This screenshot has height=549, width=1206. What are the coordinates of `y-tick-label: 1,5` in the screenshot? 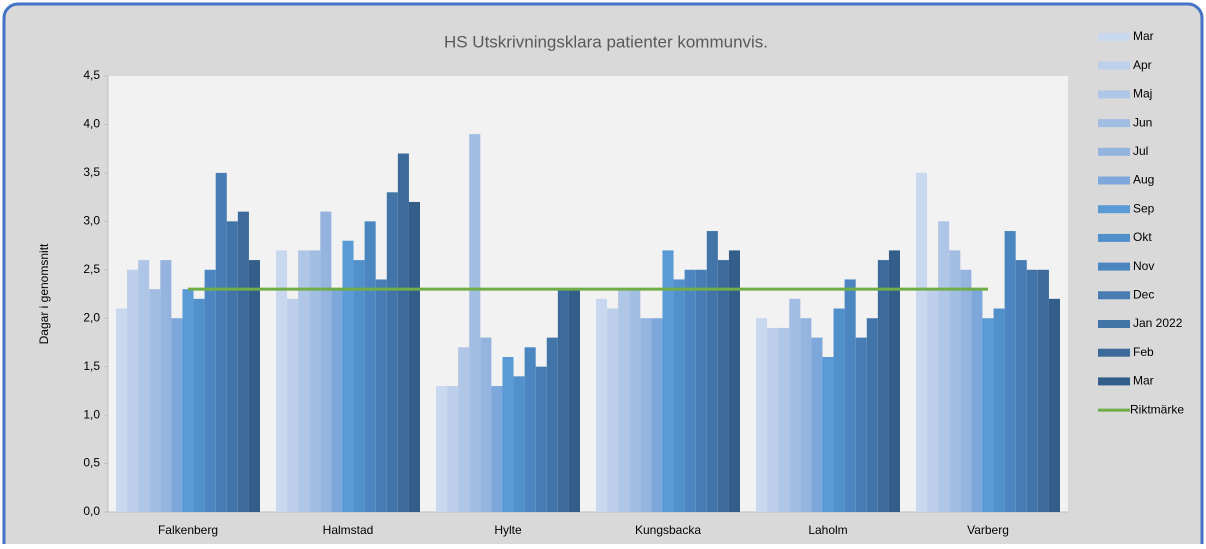 It's located at (91, 366).